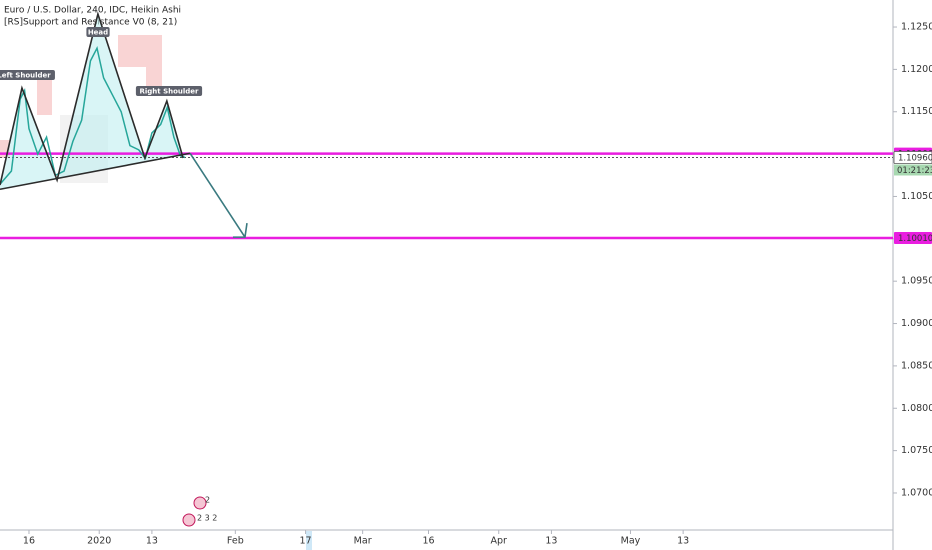 This screenshot has height=550, width=932. Describe the element at coordinates (99, 541) in the screenshot. I see `x-tick-label: 2020` at that location.